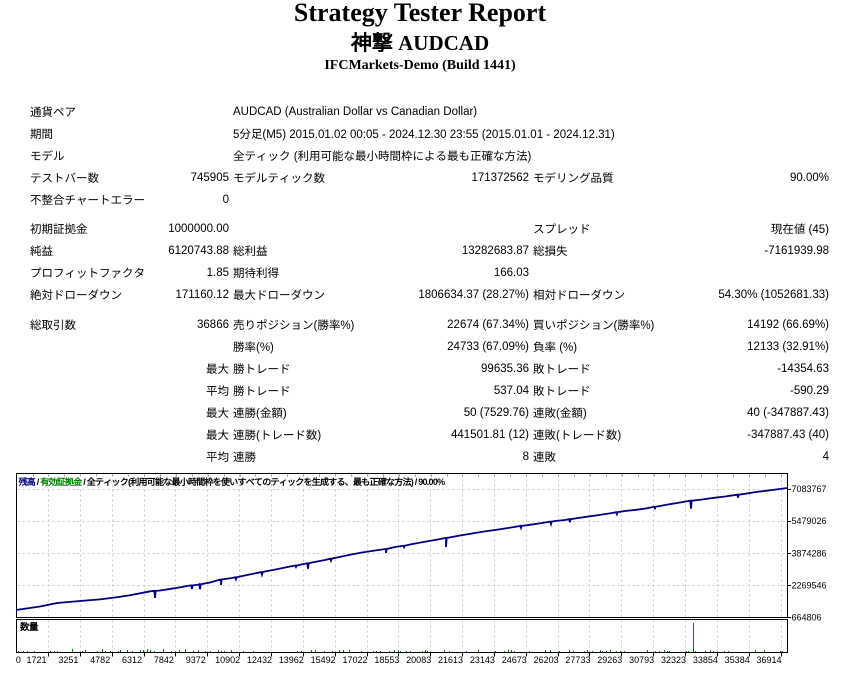 Image resolution: width=848 pixels, height=674 pixels. What do you see at coordinates (68, 660) in the screenshot?
I see `svg-text: 3251` at bounding box center [68, 660].